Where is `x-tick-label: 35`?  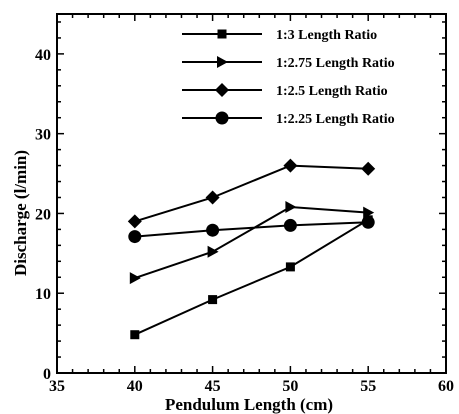 x-tick-label: 35 is located at coordinates (57, 386).